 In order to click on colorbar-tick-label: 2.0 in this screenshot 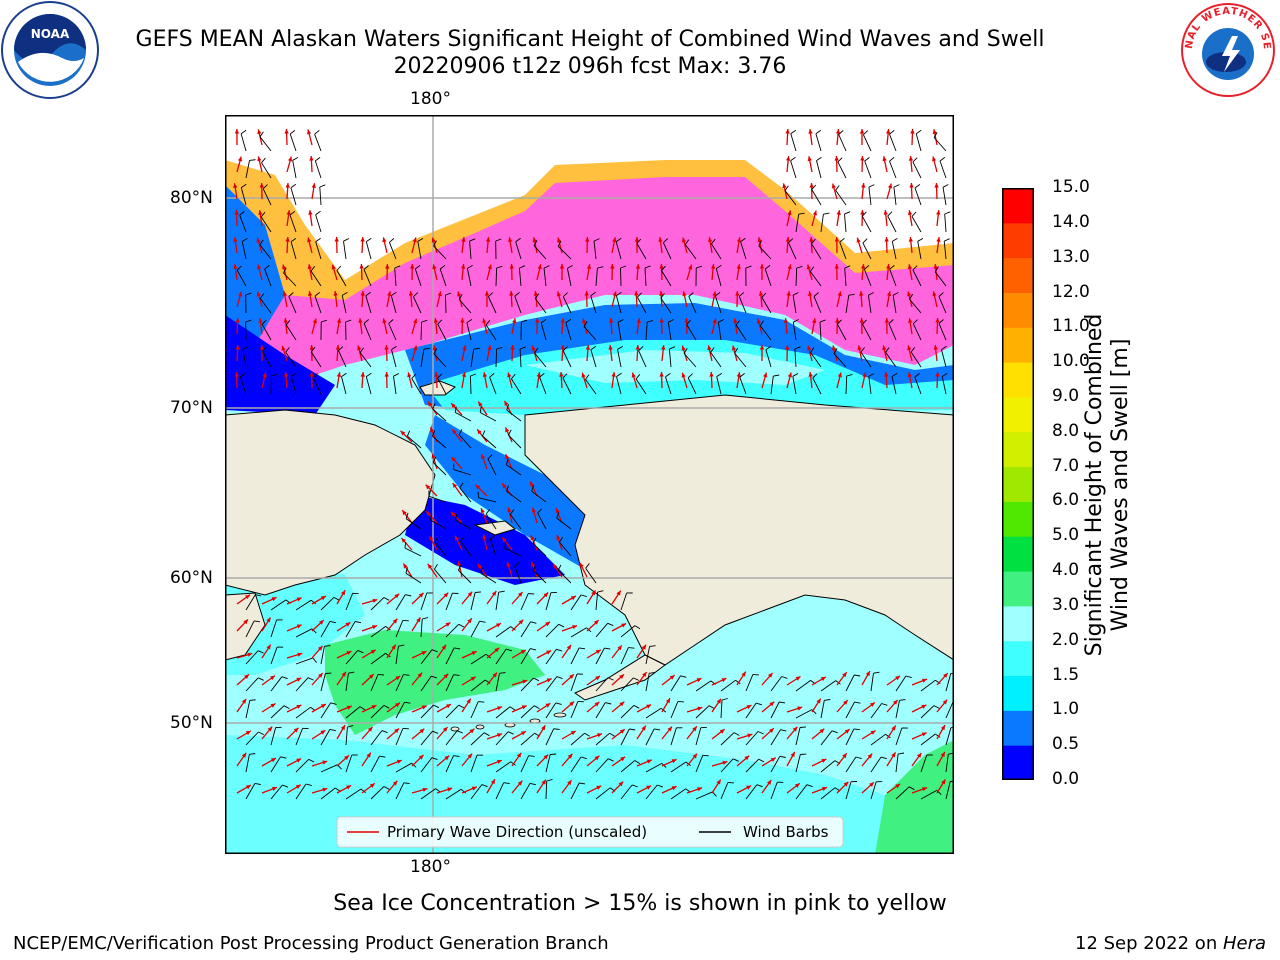, I will do `click(1066, 639)`.